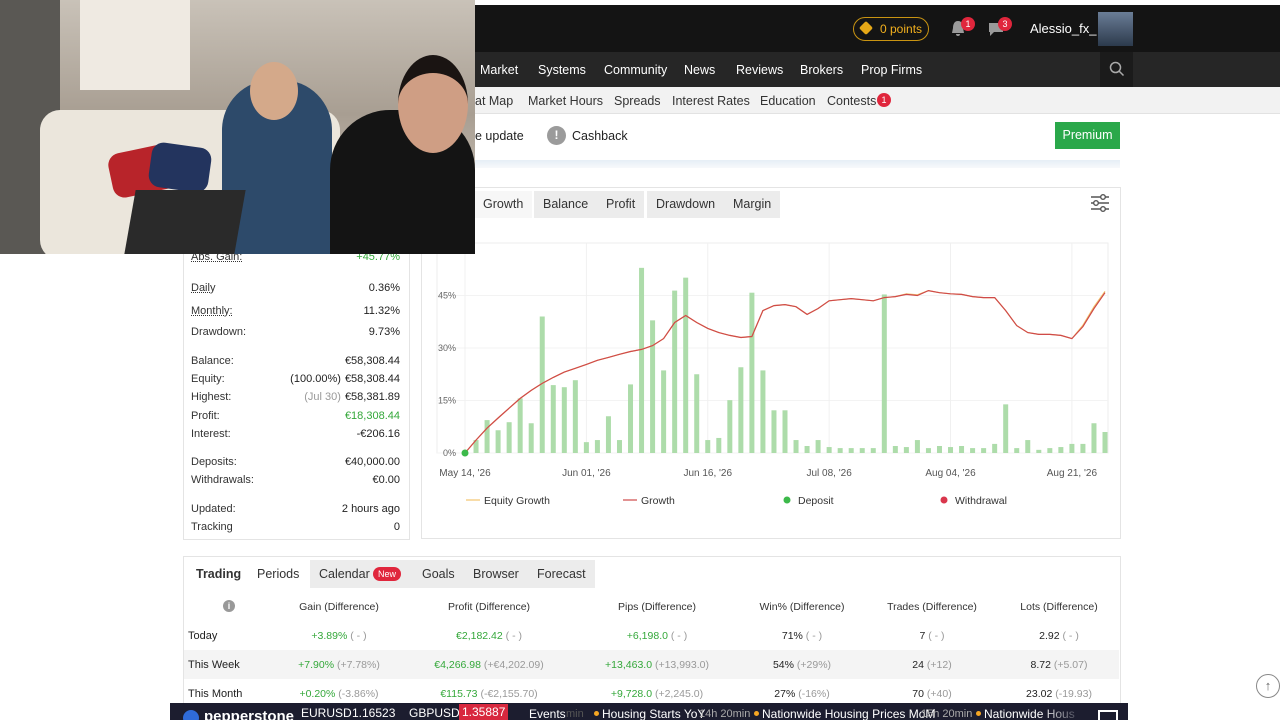 Image resolution: width=1280 pixels, height=720 pixels. I want to click on nav-item: Market, so click(499, 70).